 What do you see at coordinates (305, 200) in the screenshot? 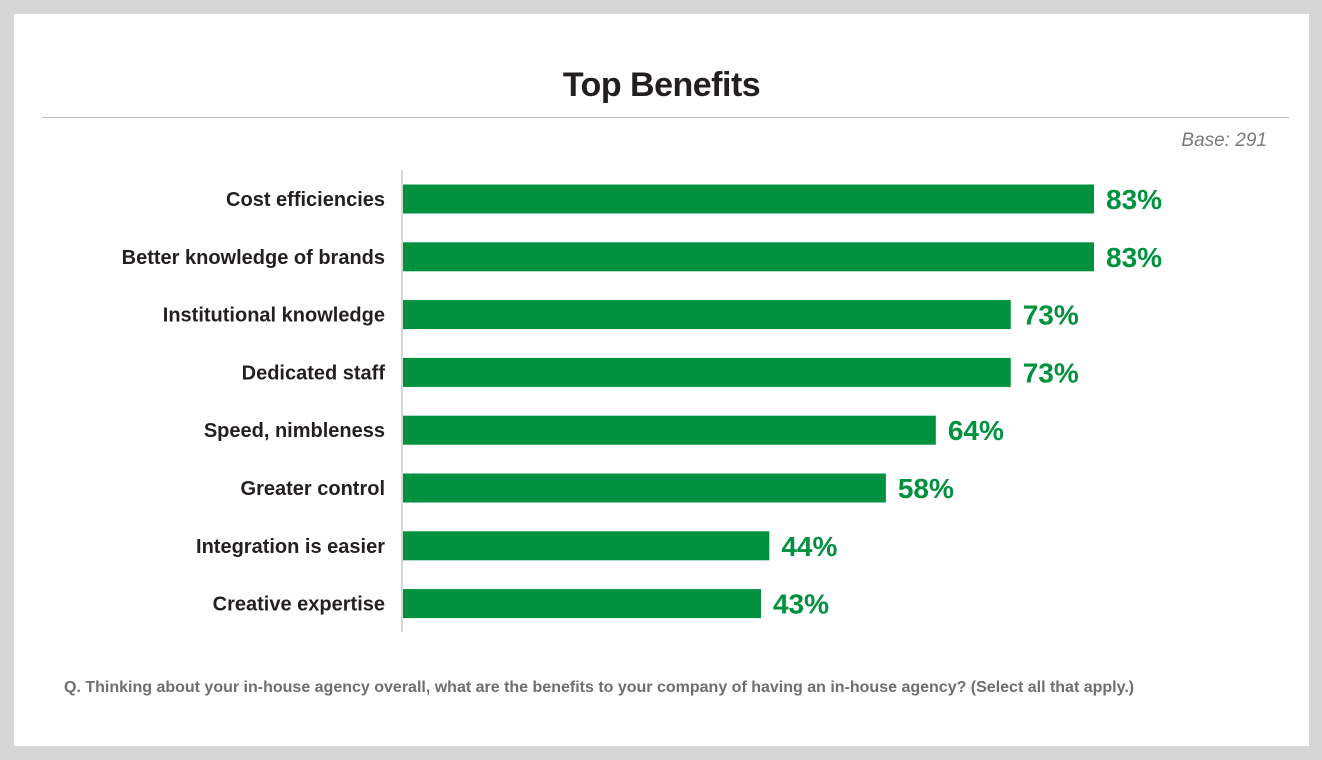
I see `category-label: Cost efficiencies` at bounding box center [305, 200].